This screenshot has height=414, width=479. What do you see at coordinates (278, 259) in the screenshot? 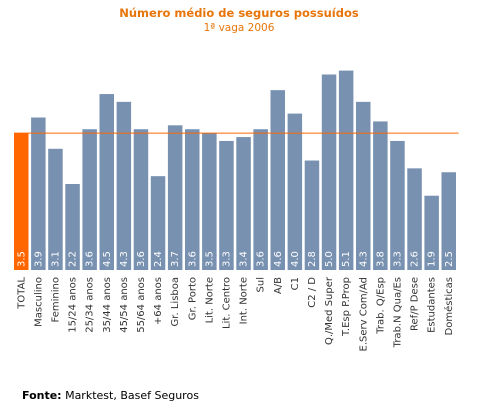
I see `value-label: 4.6` at bounding box center [278, 259].